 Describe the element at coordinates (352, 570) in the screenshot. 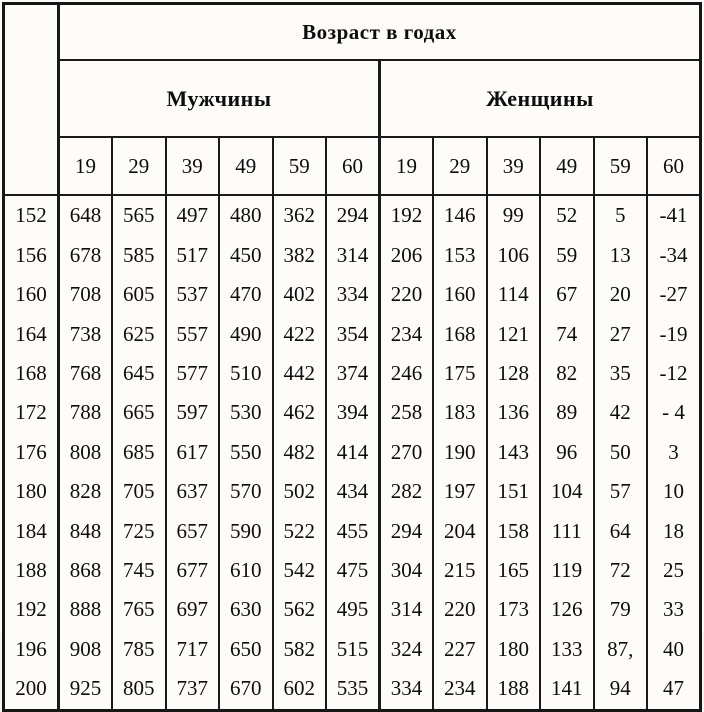

I see `value-cell: 475` at that location.